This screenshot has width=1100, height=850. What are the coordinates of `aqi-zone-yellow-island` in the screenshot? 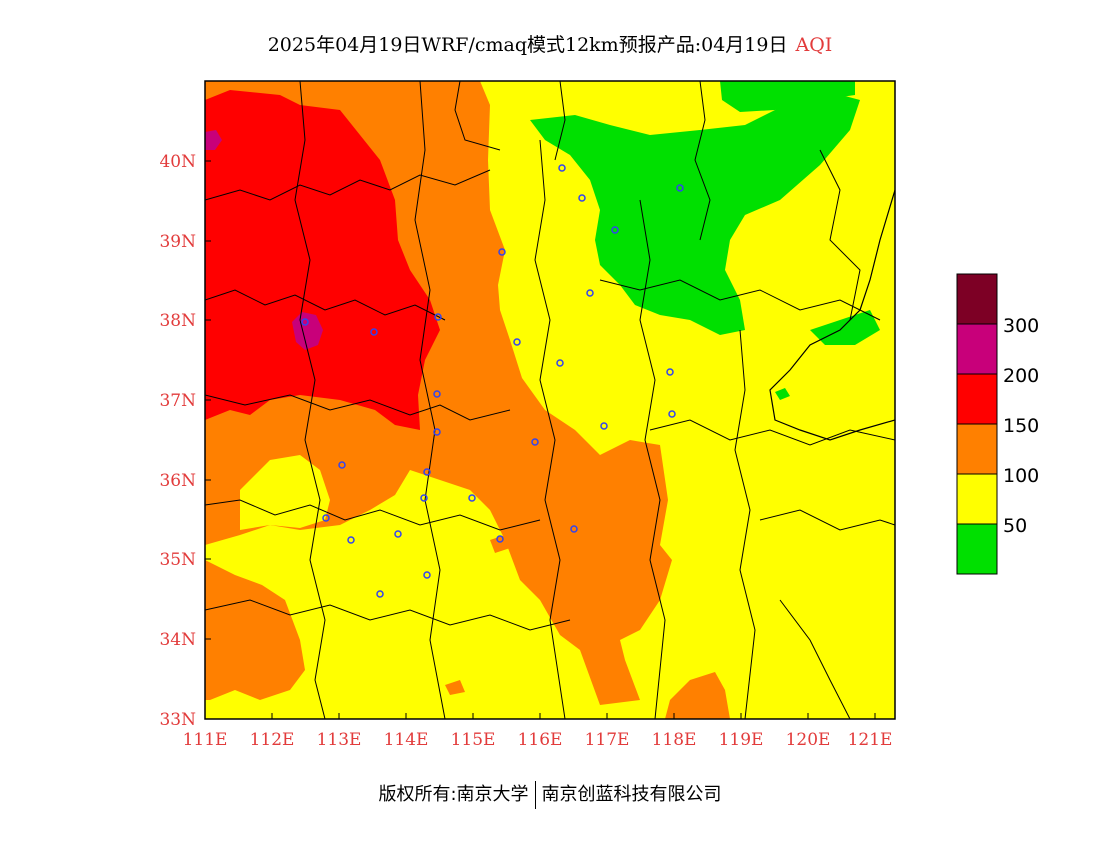 It's located at (285, 492).